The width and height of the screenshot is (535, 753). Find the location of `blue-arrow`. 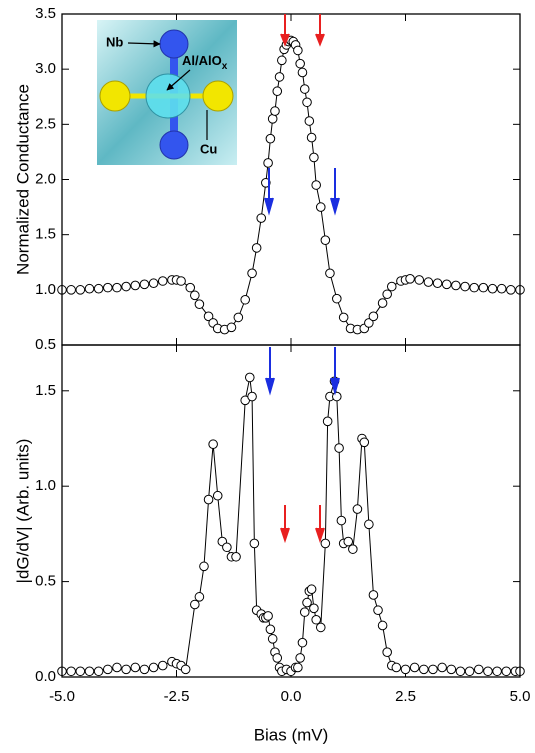

blue-arrow is located at coordinates (269, 192).